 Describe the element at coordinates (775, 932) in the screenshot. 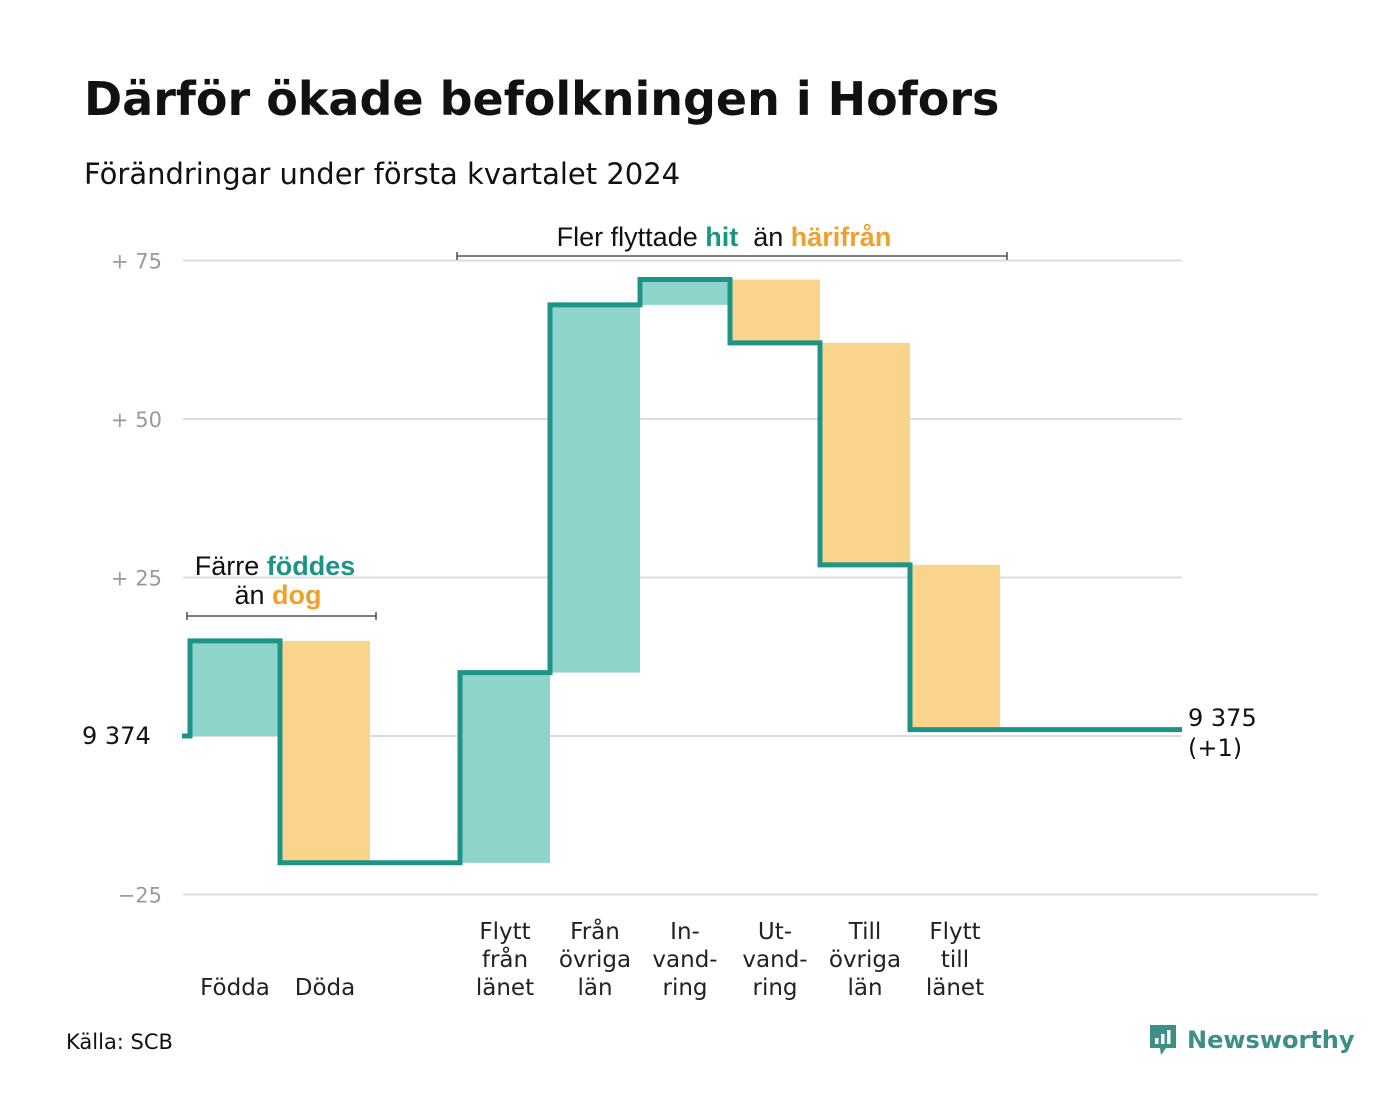

I see `category-label: Ut-` at that location.